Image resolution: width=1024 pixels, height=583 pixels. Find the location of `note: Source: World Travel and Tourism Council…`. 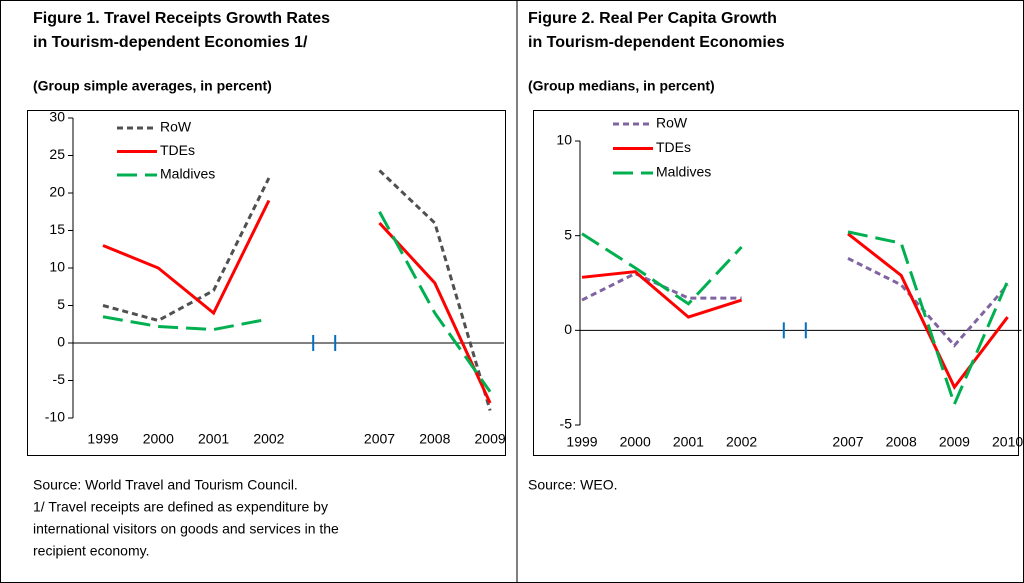

note: Source: World Travel and Tourism Council… is located at coordinates (165, 485).